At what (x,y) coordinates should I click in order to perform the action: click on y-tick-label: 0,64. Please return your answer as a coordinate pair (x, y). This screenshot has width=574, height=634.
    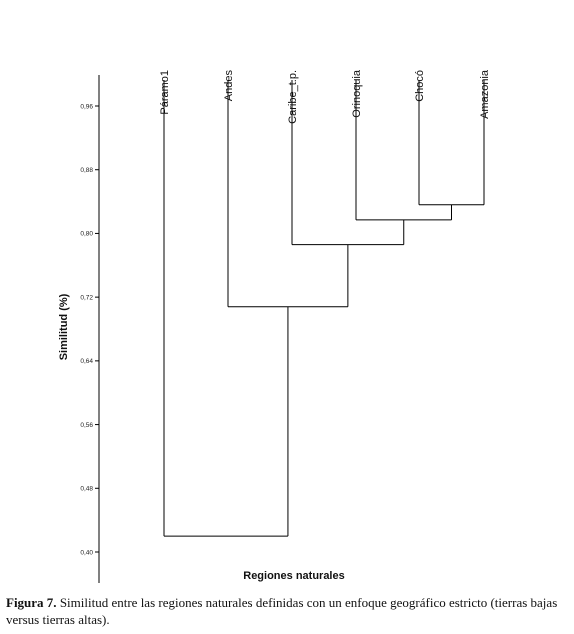
    Looking at the image, I should click on (86, 361).